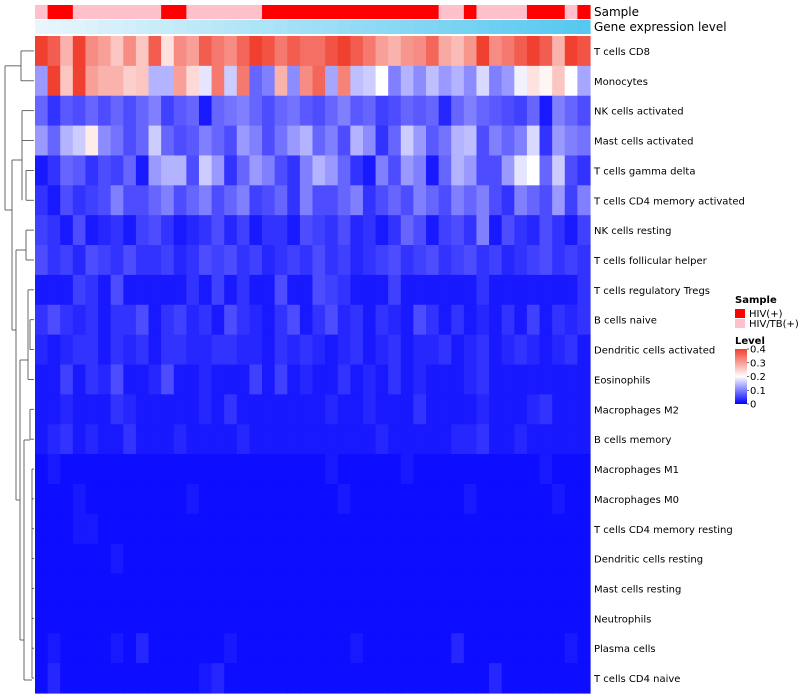 The image size is (800, 700). What do you see at coordinates (644, 171) in the screenshot?
I see `row-label: T cells gamma delta` at bounding box center [644, 171].